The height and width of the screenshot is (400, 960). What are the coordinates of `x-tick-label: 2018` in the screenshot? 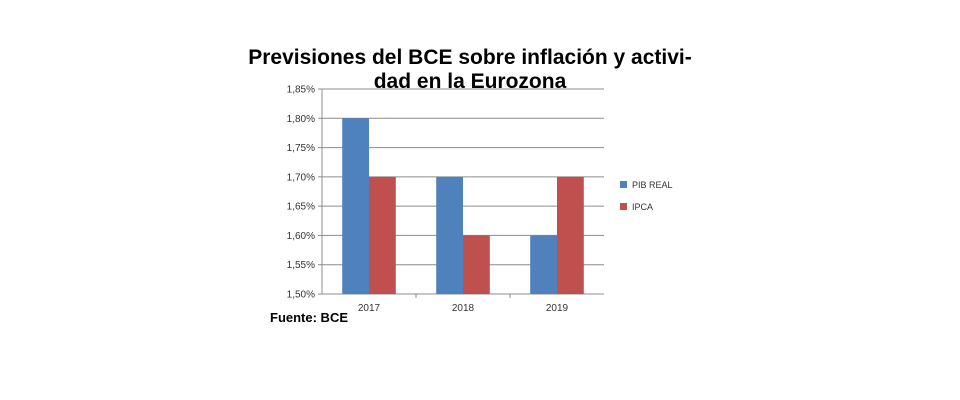 It's located at (463, 308).